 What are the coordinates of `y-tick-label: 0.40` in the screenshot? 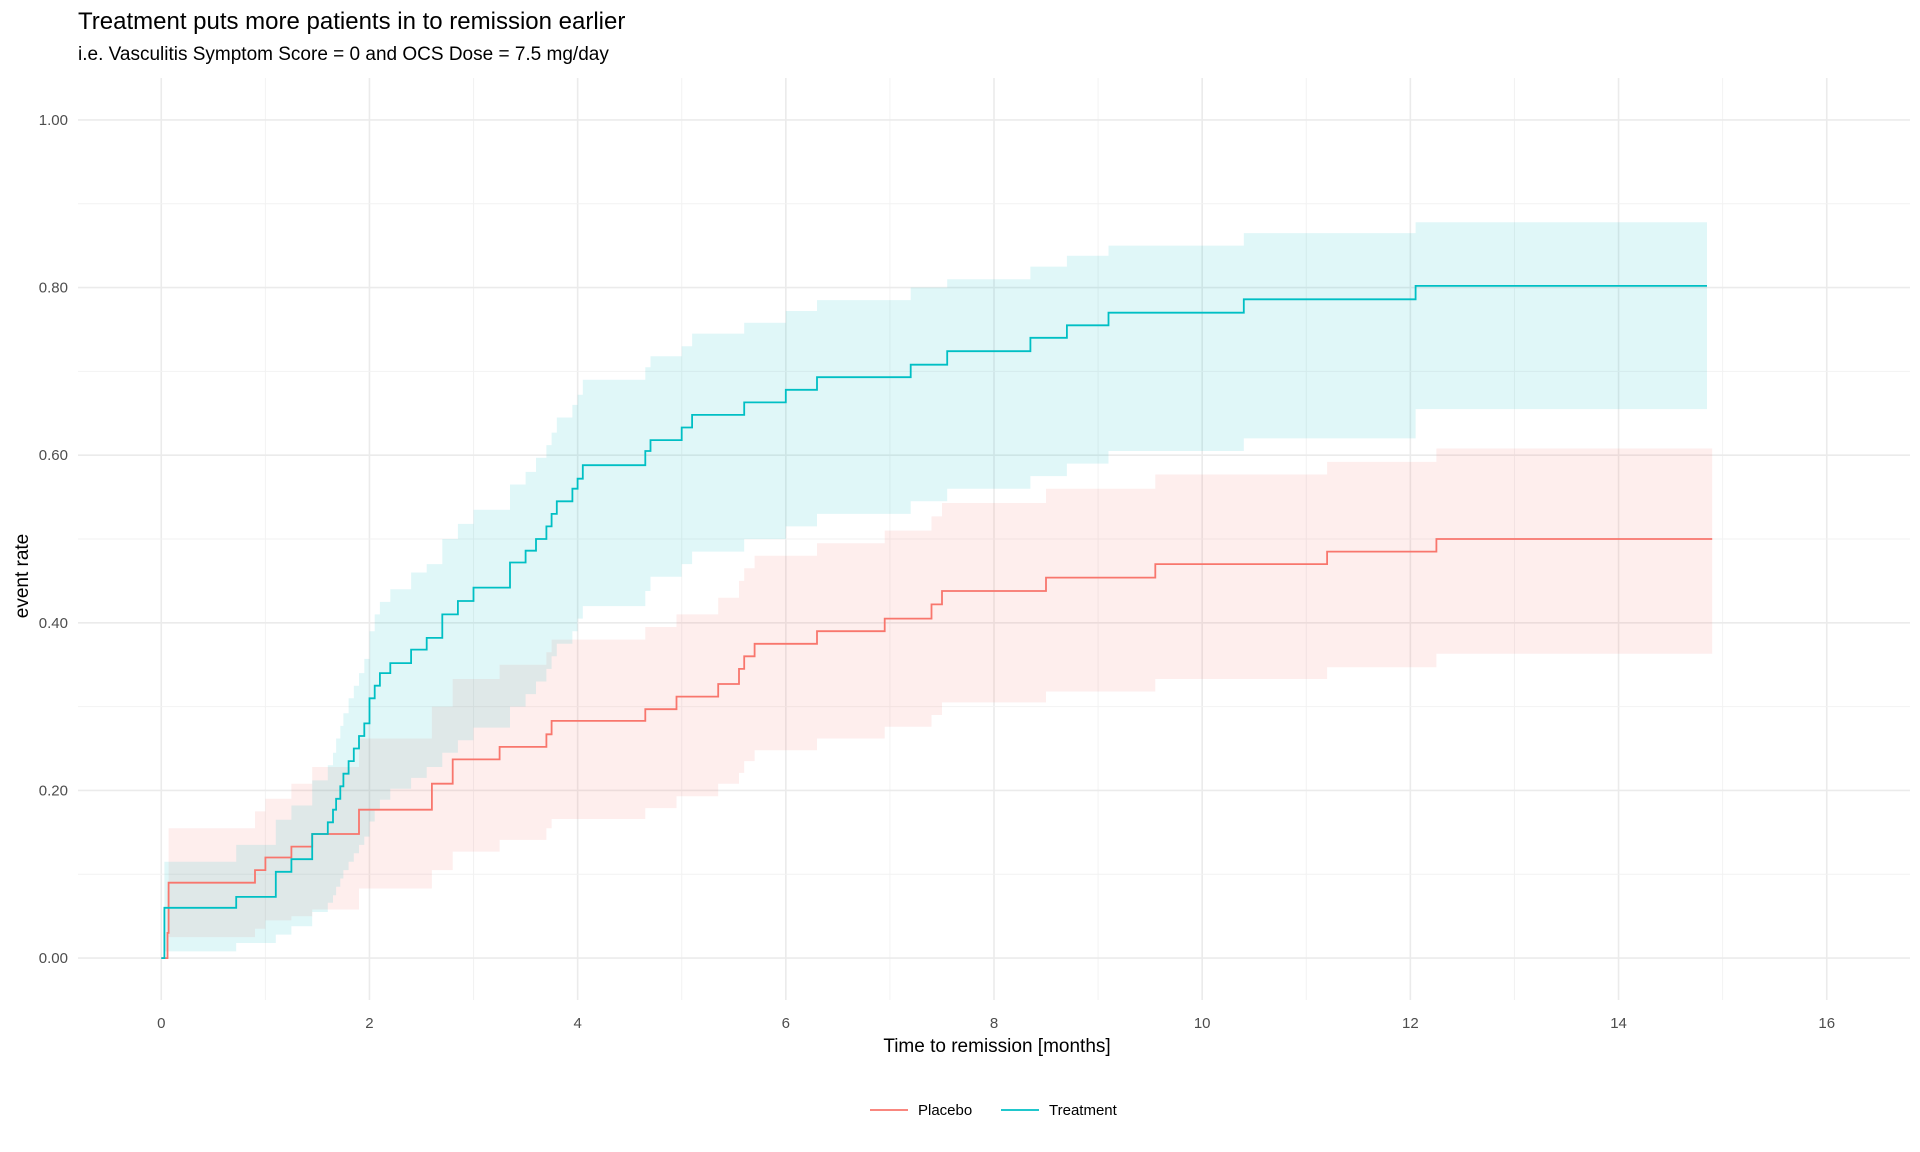 It's located at (53, 623).